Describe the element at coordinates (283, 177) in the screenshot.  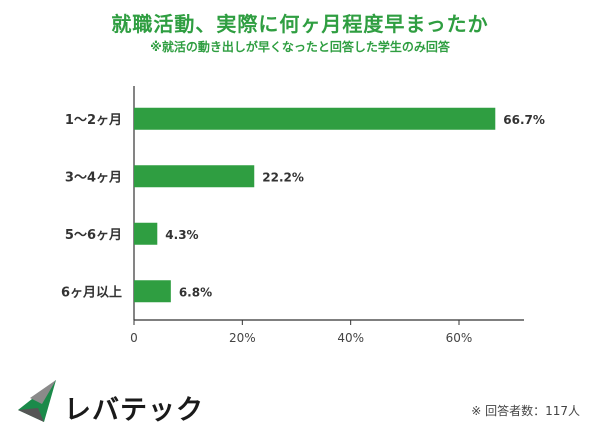
I see `data-label: 22.2%` at that location.